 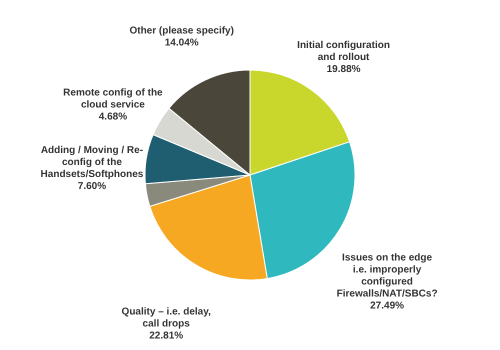 What do you see at coordinates (113, 99) in the screenshot?
I see `slice-label: Remote config of the cloud service` at bounding box center [113, 99].